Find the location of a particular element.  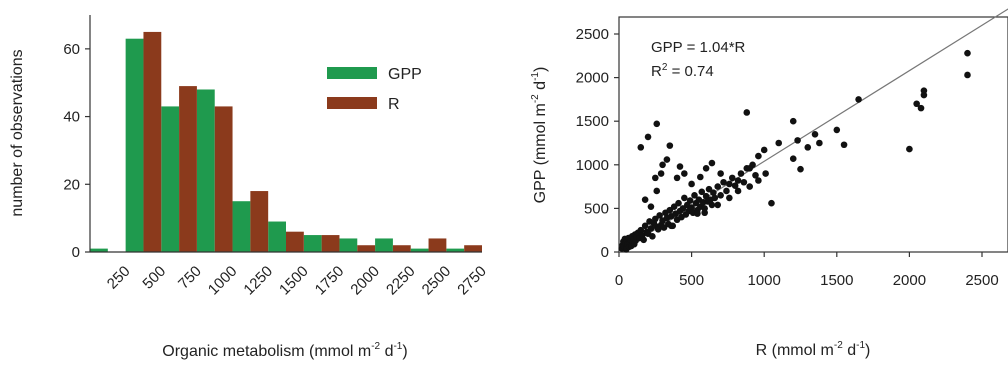

legend-label-r: R is located at coordinates (394, 104).